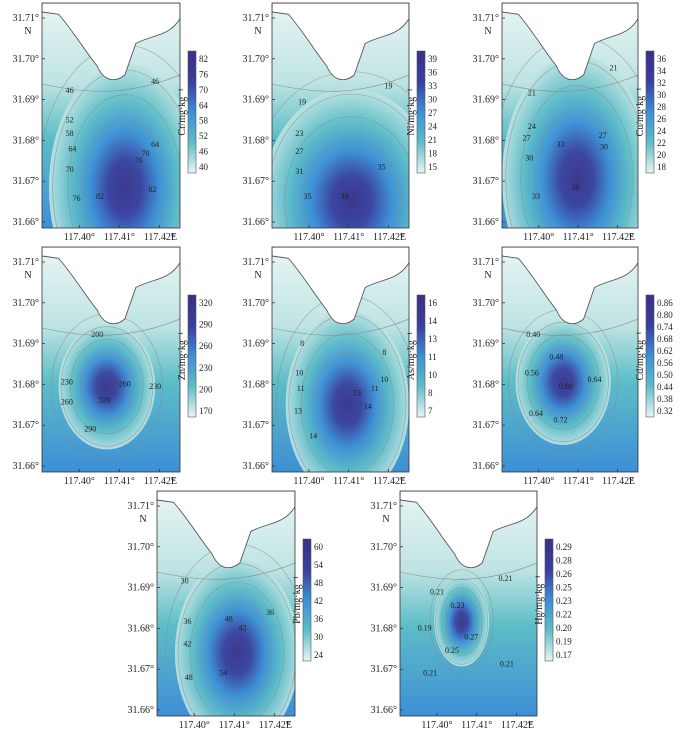 The width and height of the screenshot is (700, 733). Describe the element at coordinates (299, 171) in the screenshot. I see `contour-label: 31` at that location.